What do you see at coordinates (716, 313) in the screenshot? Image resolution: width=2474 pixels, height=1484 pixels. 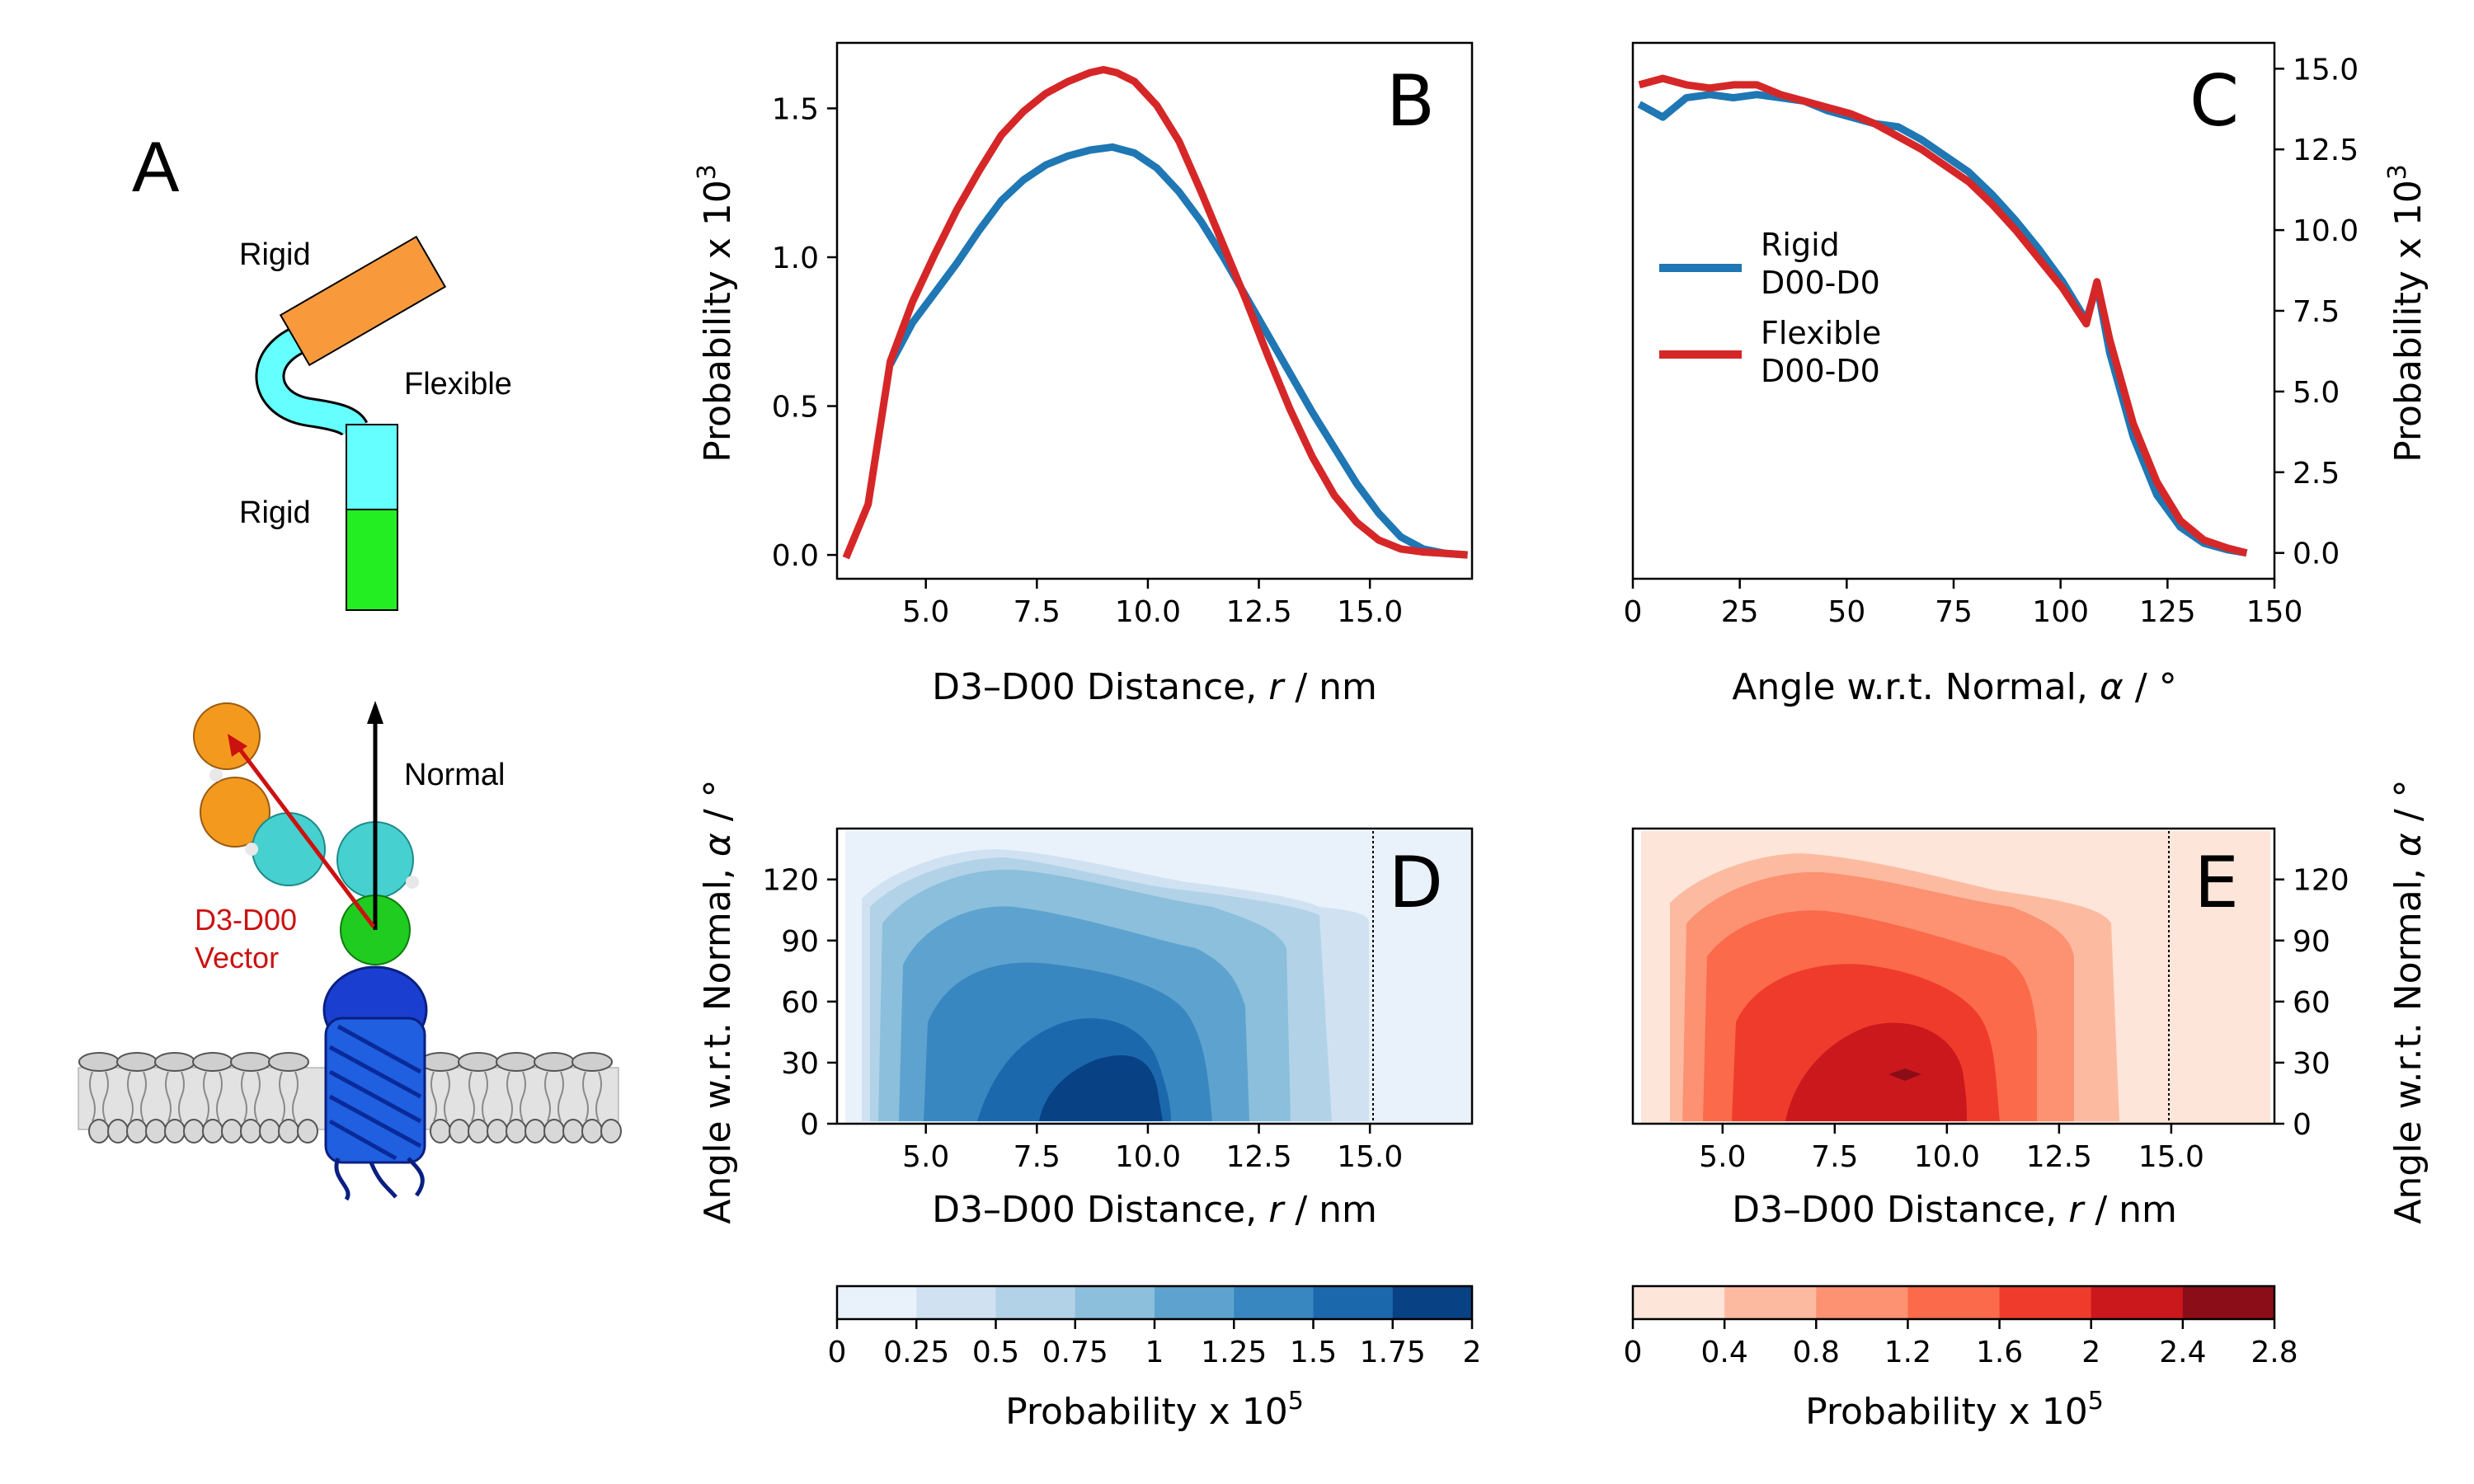 I see `panel-b-ylabel: Probability x 103` at bounding box center [716, 313].